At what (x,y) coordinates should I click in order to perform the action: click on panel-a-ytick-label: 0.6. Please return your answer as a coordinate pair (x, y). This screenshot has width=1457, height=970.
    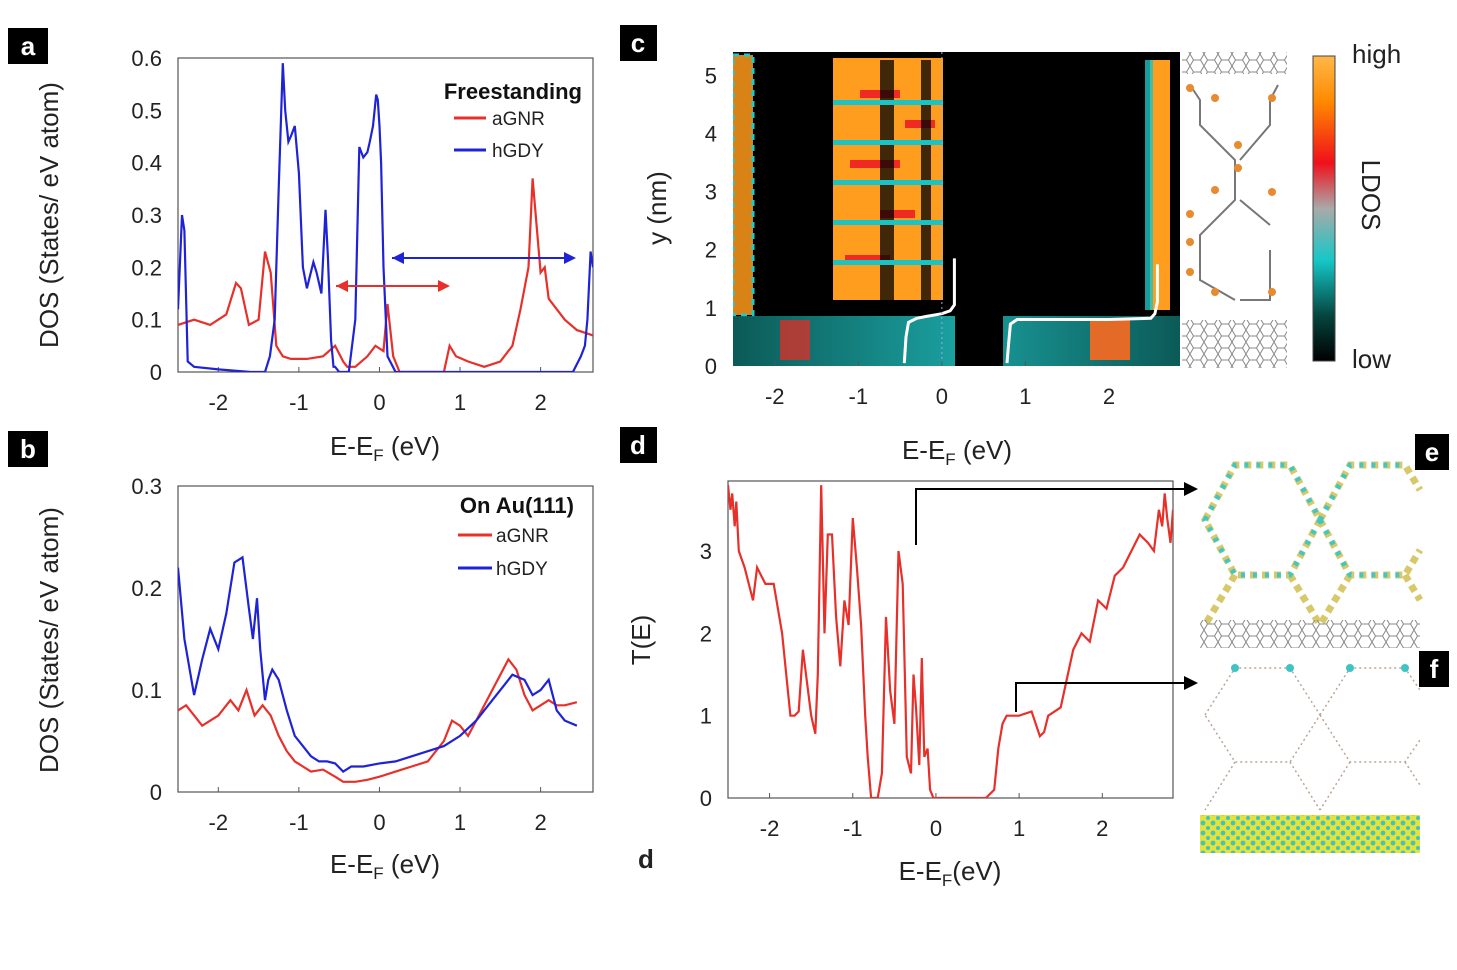
    Looking at the image, I should click on (146, 58).